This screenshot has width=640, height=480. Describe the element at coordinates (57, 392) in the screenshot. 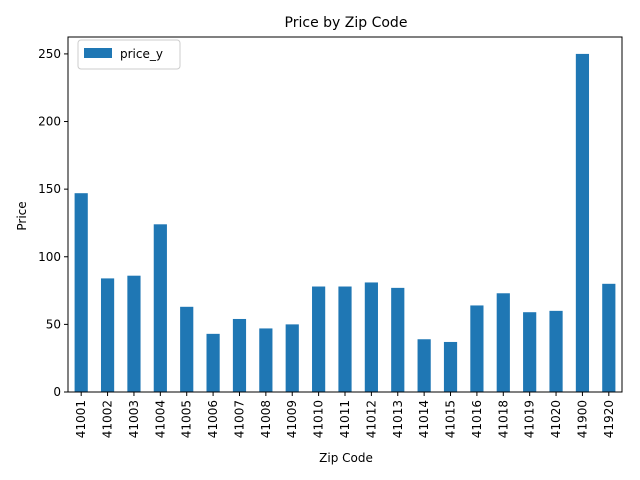

I see `y-tick-label-0: 0` at that location.